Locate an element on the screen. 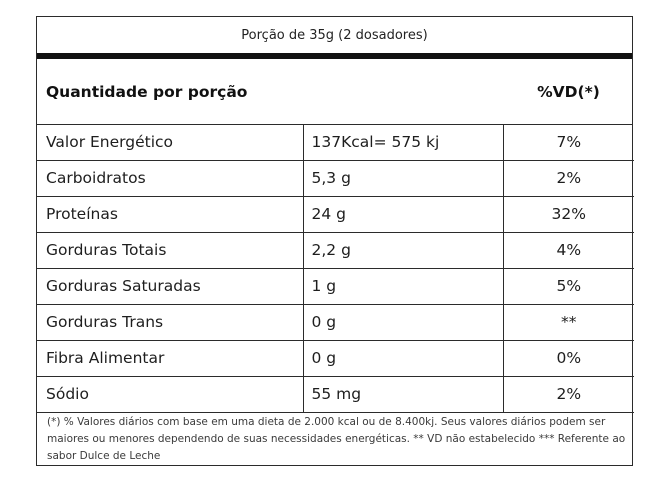 The height and width of the screenshot is (484, 667). daily-value-heading: %VD(*) is located at coordinates (568, 92).